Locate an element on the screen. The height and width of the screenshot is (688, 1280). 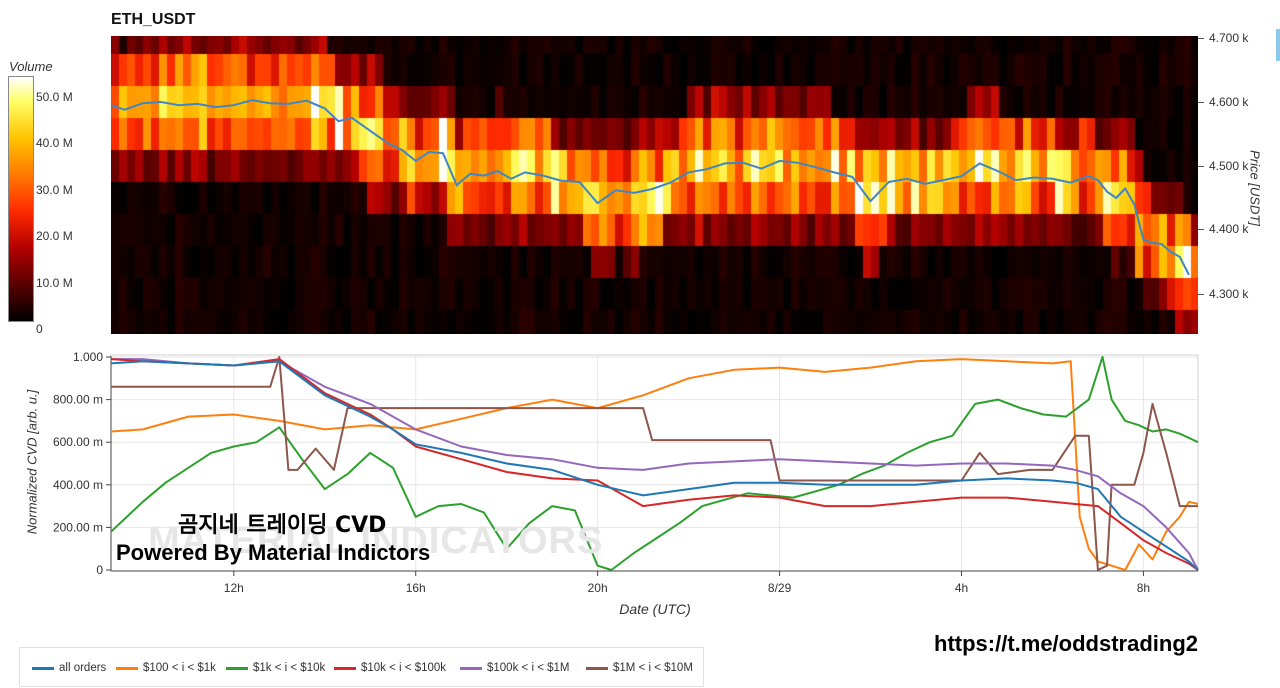
colorbar-label: Volume is located at coordinates (31, 66).